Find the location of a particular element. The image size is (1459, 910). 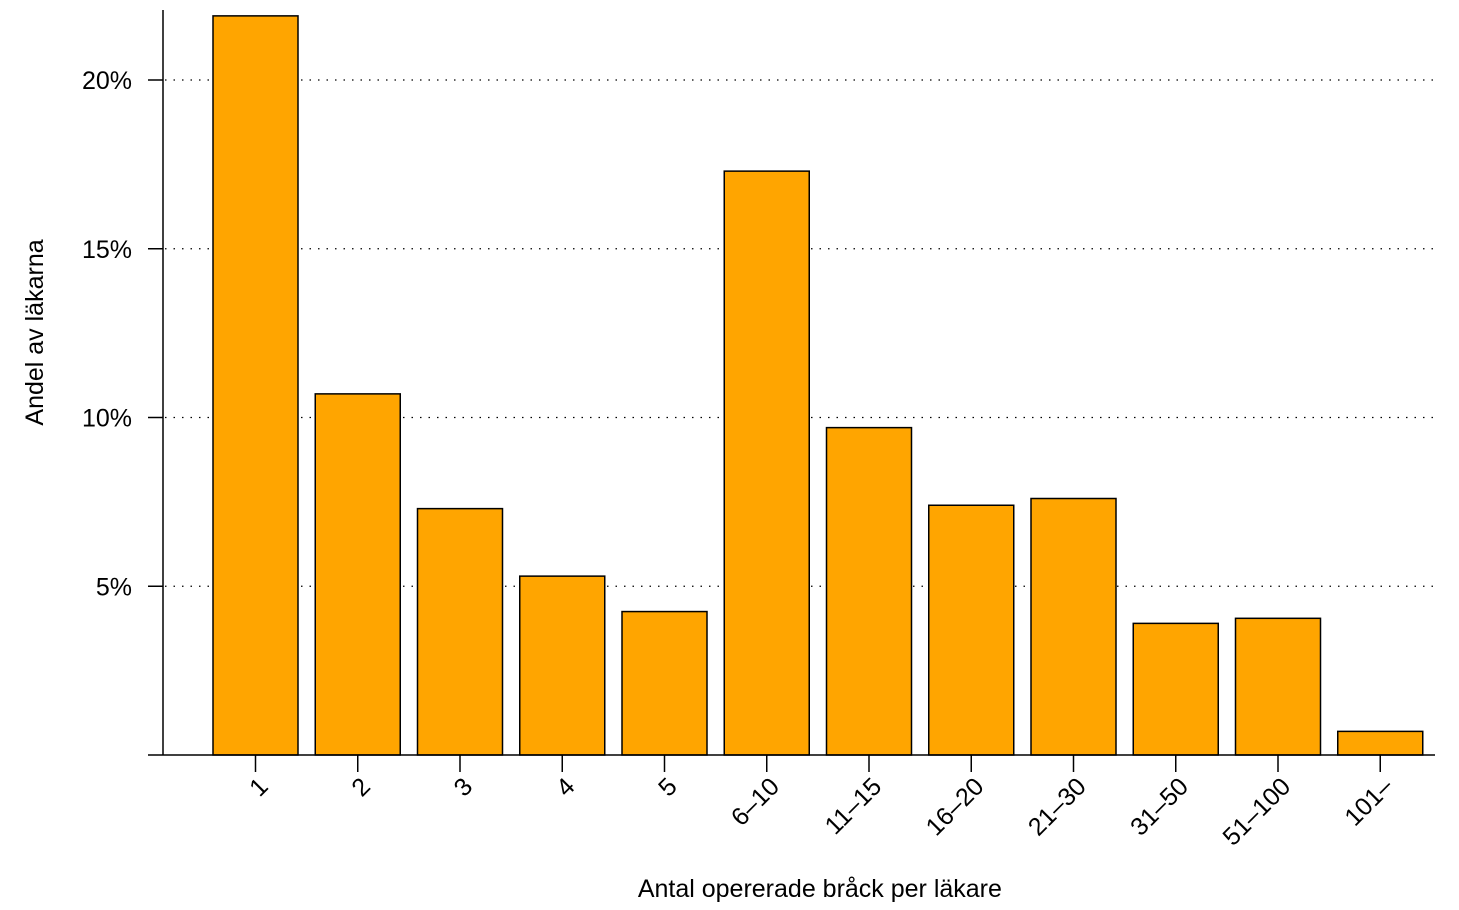

x-tick-label: 31–50 is located at coordinates (1159, 806).